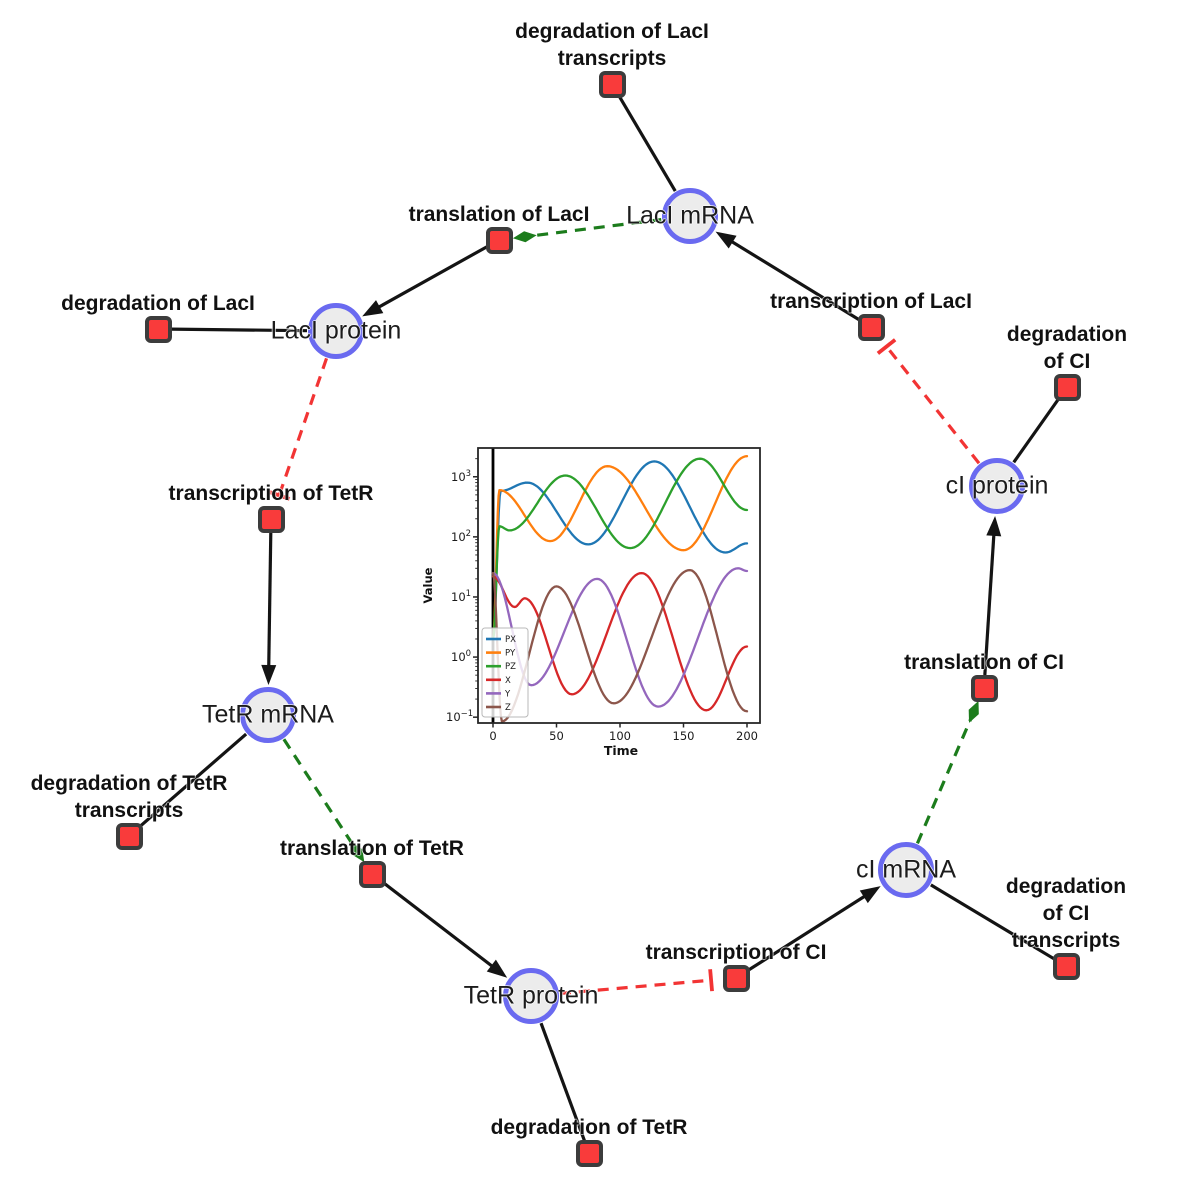  I want to click on chart-y-tick-label: 10², so click(461, 536).